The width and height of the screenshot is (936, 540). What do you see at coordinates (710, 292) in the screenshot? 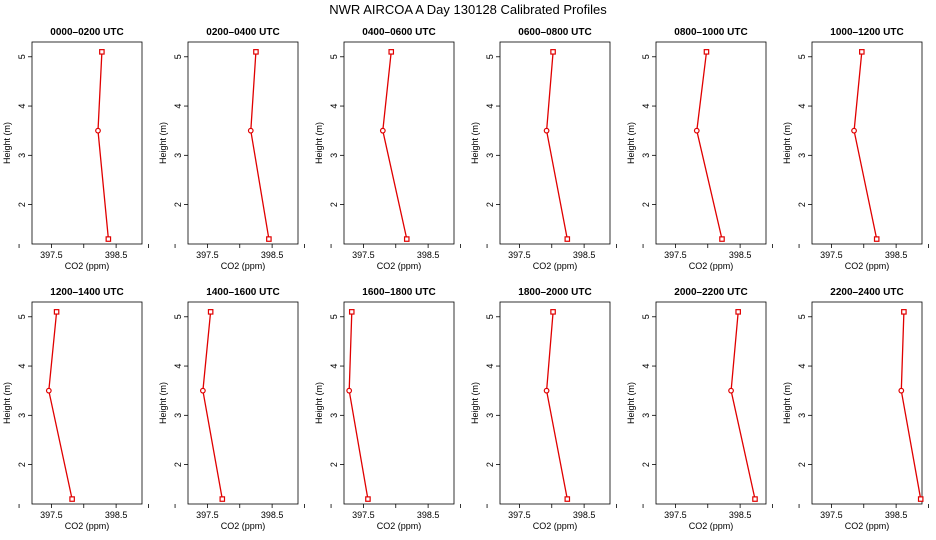
I see `panel-title: 2000–2200 UTC` at bounding box center [710, 292].